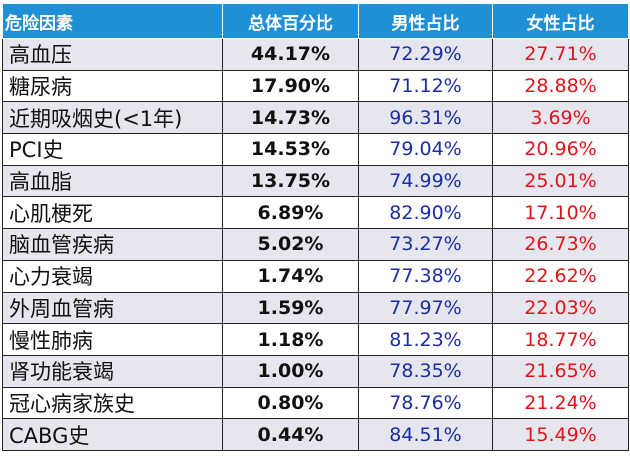  Describe the element at coordinates (112, 244) in the screenshot. I see `risk-factor-cell: 脑血管疾病` at that location.